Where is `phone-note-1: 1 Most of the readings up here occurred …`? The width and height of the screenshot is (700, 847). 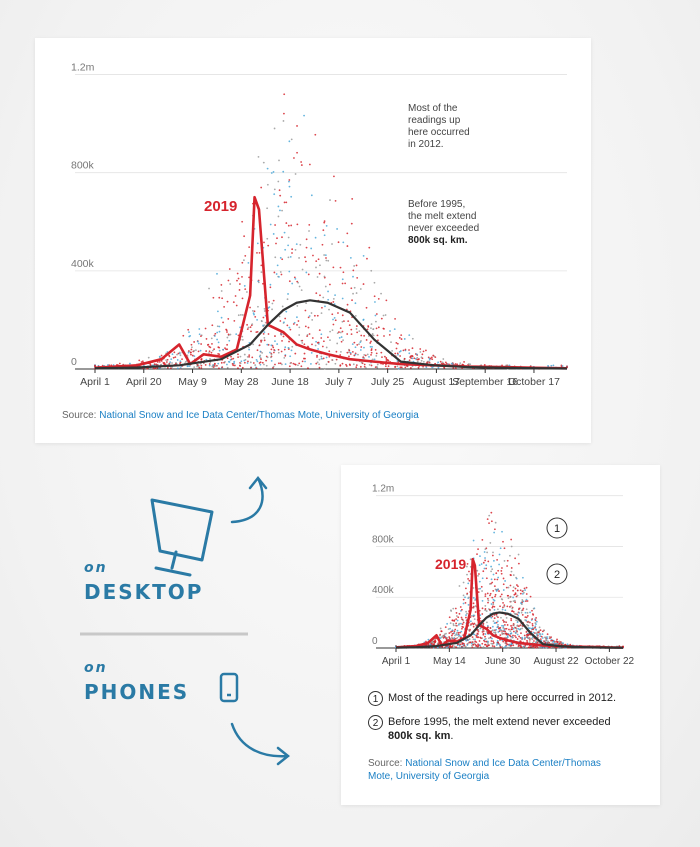
phone-note-1: 1 Most of the readings up here occurred … is located at coordinates (498, 698).